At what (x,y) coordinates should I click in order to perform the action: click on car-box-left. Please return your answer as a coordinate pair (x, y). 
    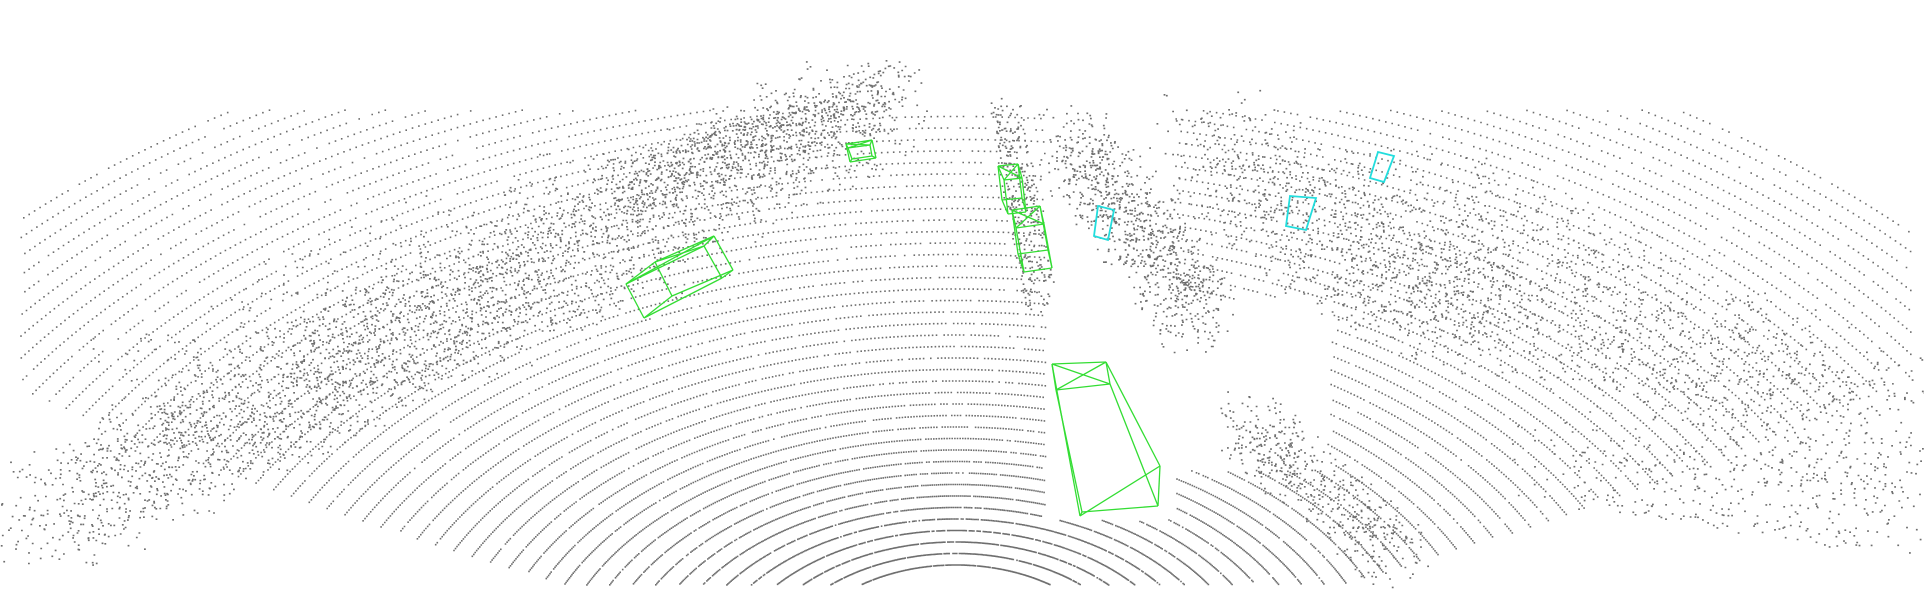
    Looking at the image, I should click on (679, 277).